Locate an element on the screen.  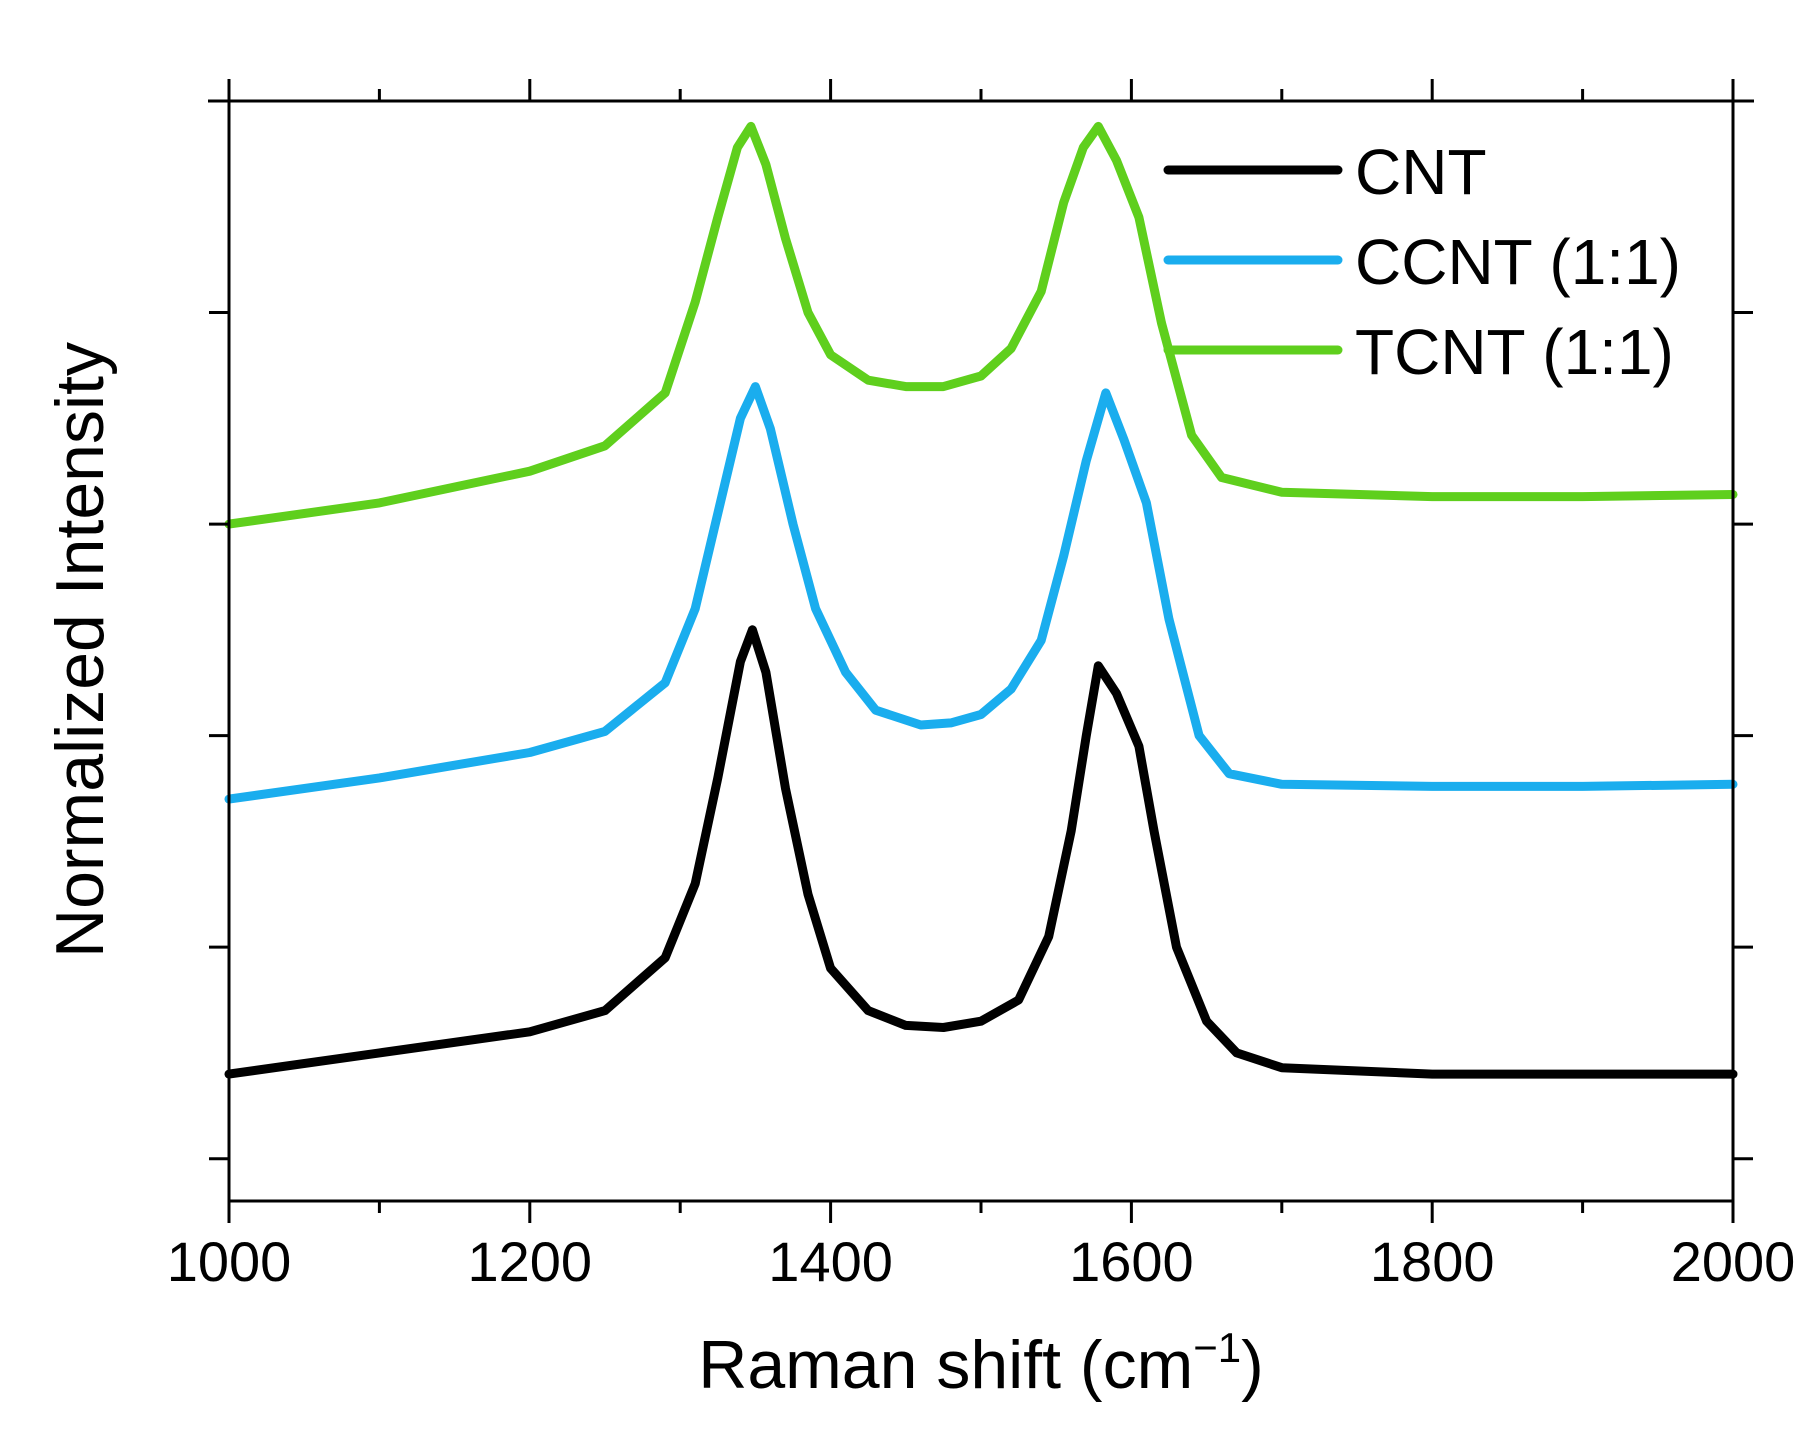
x-axis-label-text: Raman shift (cm is located at coordinates (945, 1365).